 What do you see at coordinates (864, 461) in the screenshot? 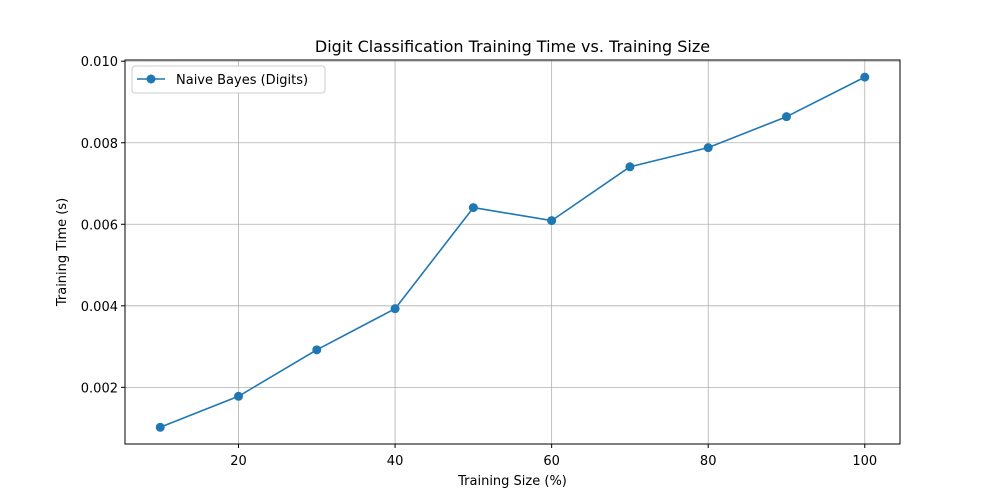
I see `x-tick-label: 100` at bounding box center [864, 461].